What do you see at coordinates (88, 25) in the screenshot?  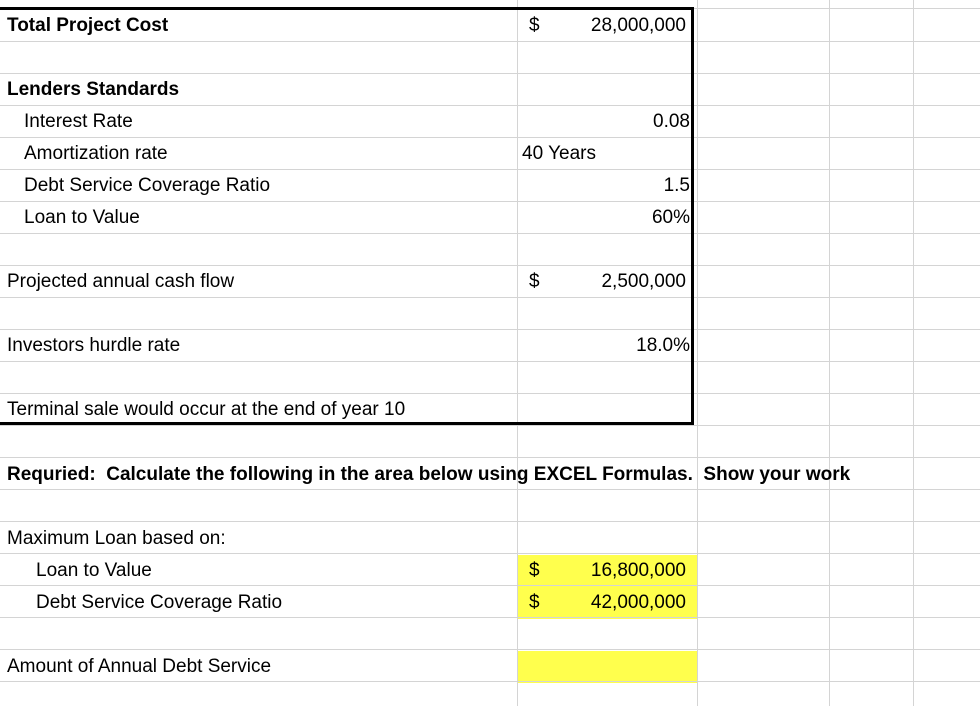 I see `total-project-cost-label: Total Project Cost` at bounding box center [88, 25].